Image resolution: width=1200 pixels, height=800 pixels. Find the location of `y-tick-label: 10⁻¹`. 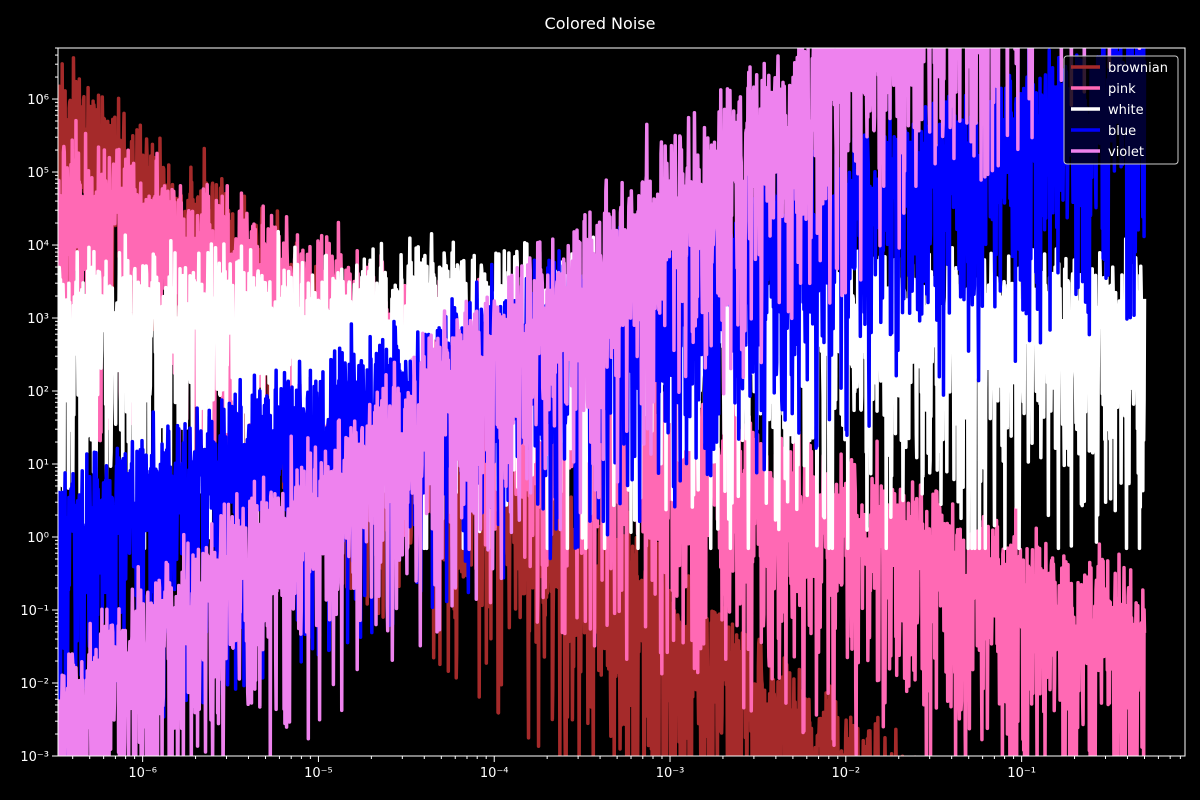

y-tick-label: 10⁻¹ is located at coordinates (34, 611).